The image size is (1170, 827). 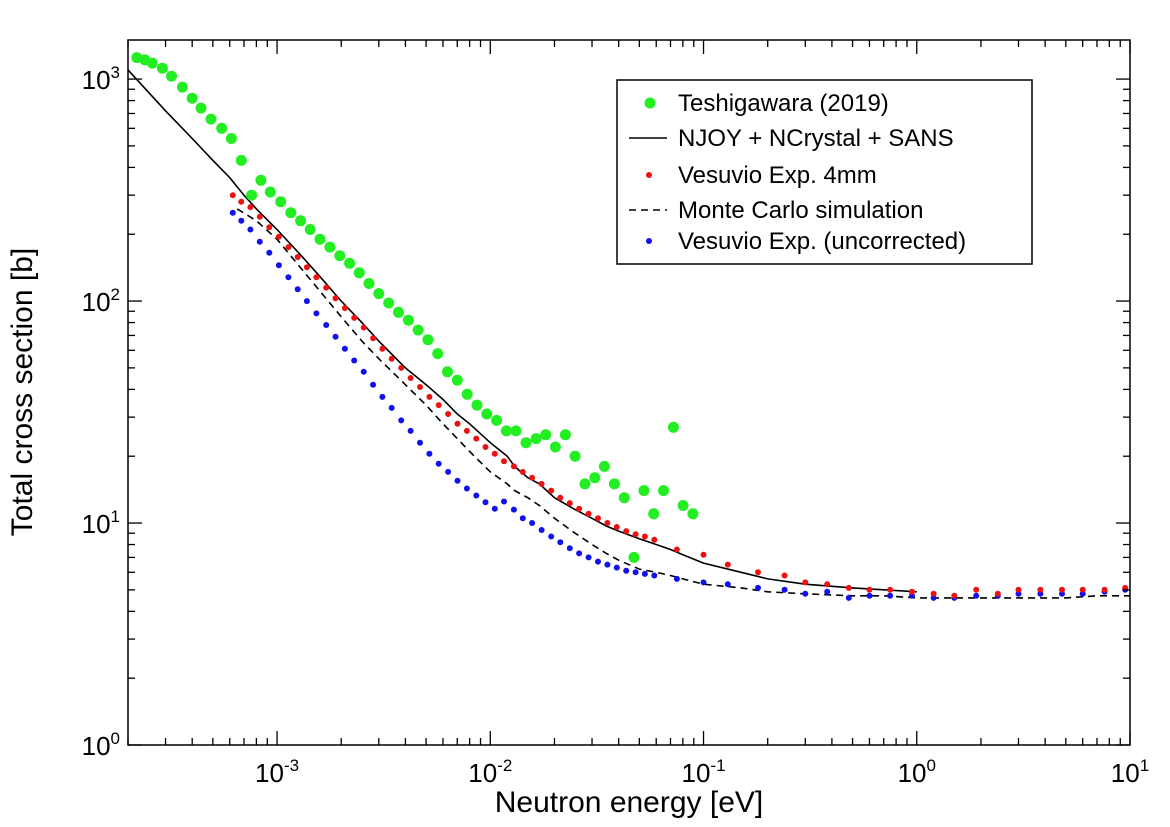 What do you see at coordinates (704, 772) in the screenshot?
I see `x-tick-label: 10⁻¹` at bounding box center [704, 772].